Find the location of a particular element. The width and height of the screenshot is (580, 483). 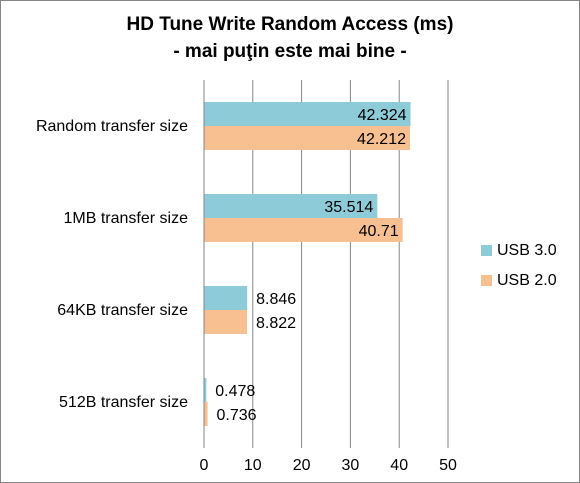

data-label: 42.324 is located at coordinates (382, 115).